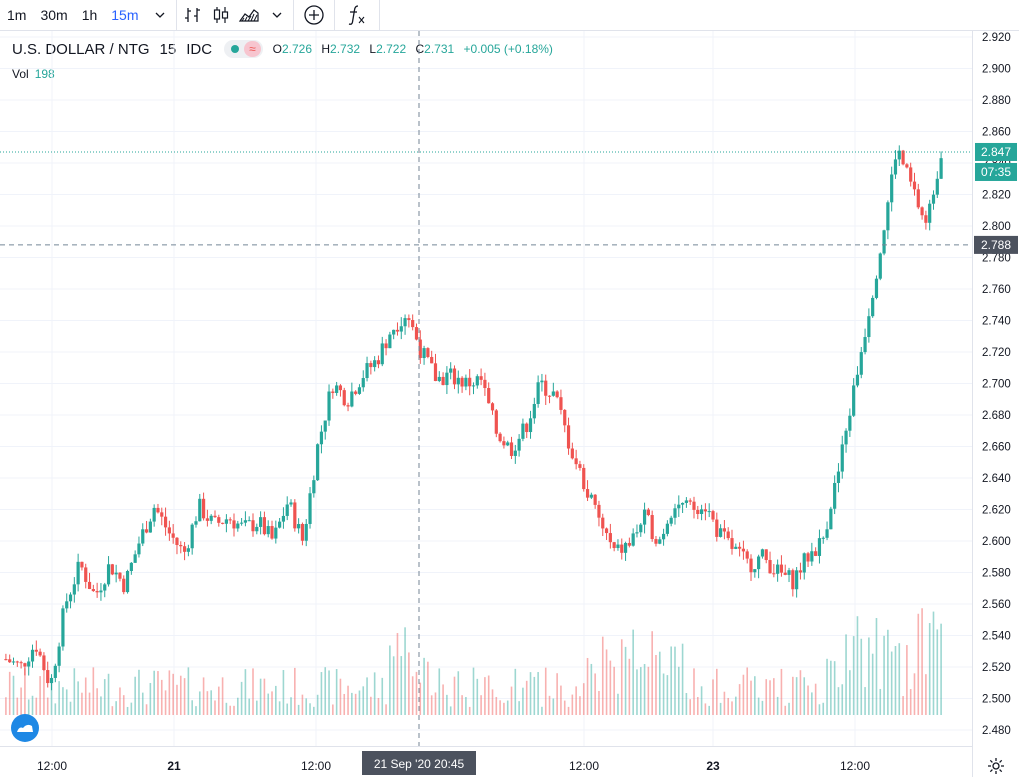  I want to click on bar-chart-icon, so click(193, 15).